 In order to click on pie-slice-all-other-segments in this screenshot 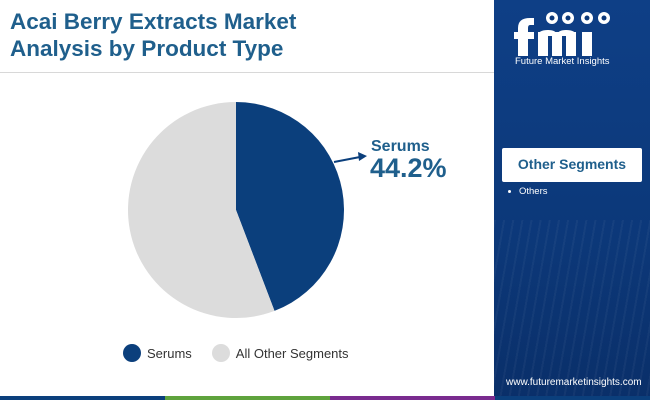, I will do `click(201, 210)`.